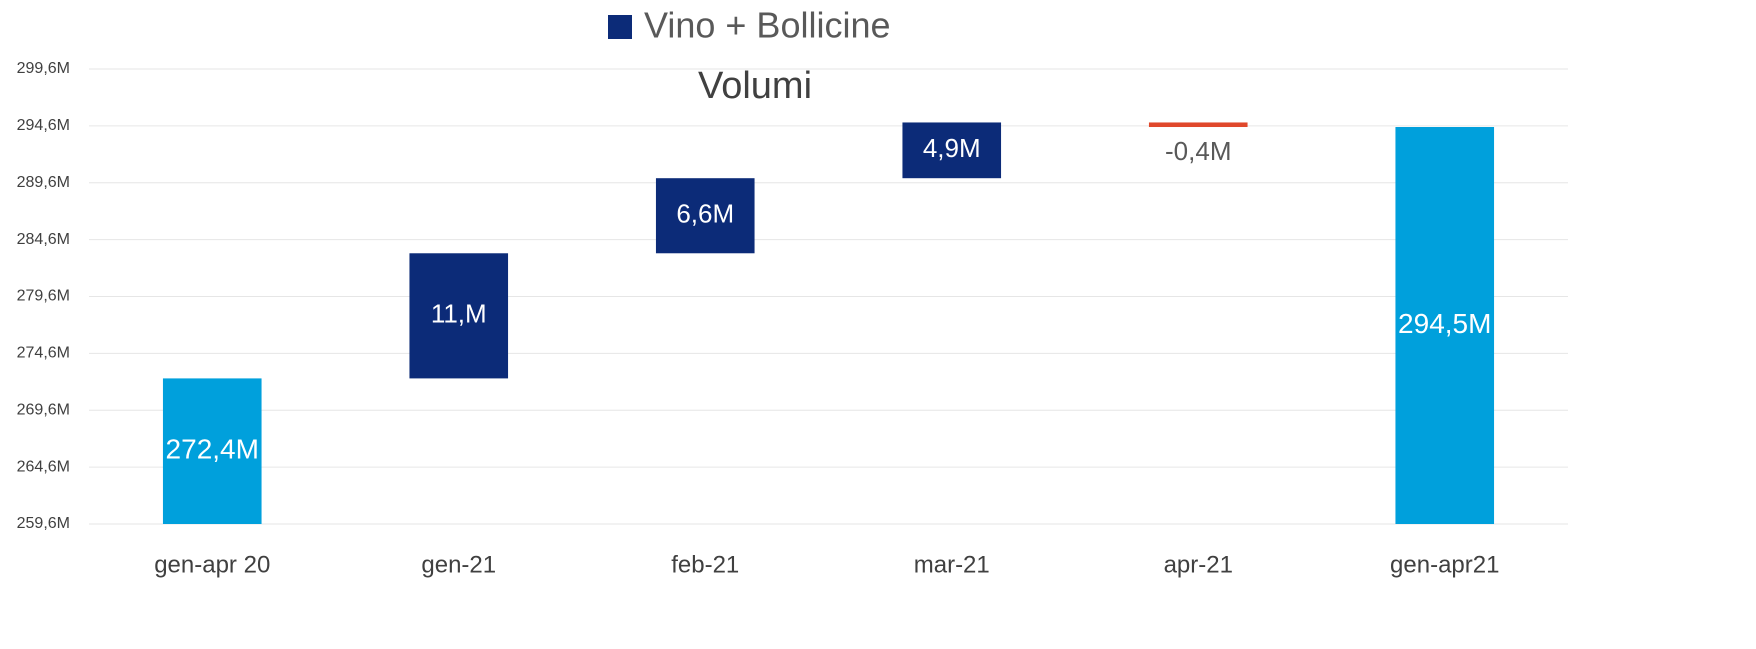  Describe the element at coordinates (705, 564) in the screenshot. I see `x-tick-label: feb-21` at that location.